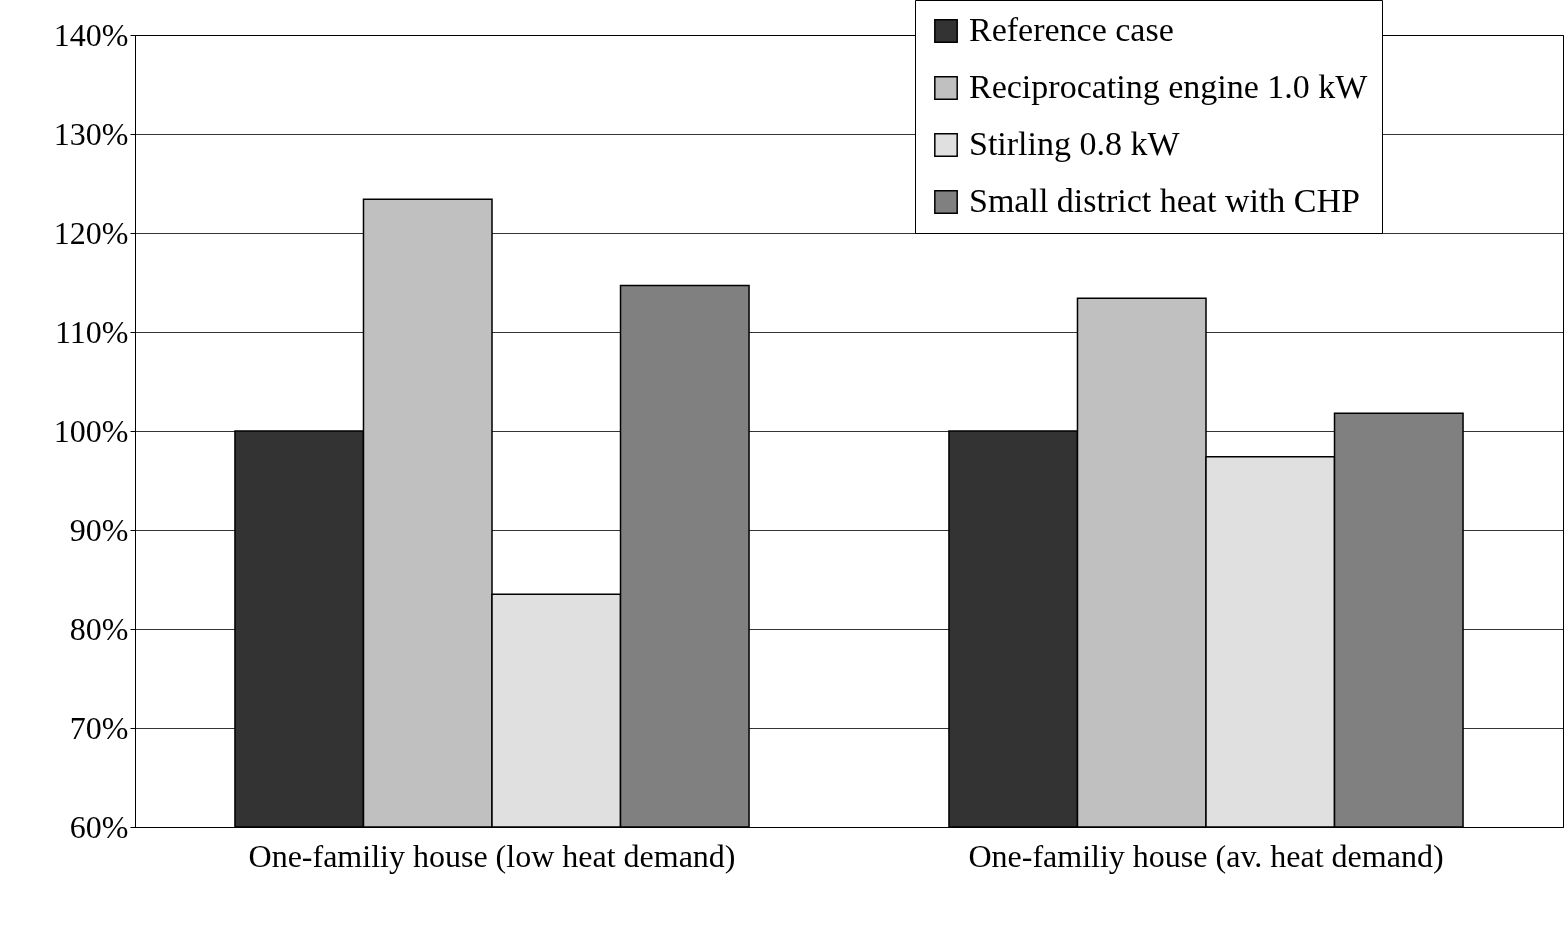 The image size is (1565, 951). I want to click on y-tick-label: 140%, so click(91, 34).